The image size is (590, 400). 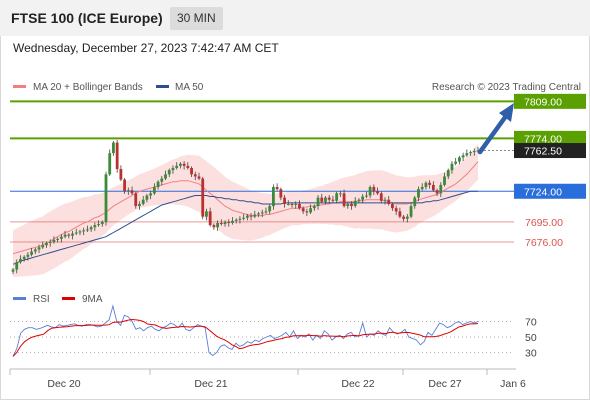 What do you see at coordinates (88, 87) in the screenshot?
I see `ma20-legend-label: MA 20 + Bollinger Bands` at bounding box center [88, 87].